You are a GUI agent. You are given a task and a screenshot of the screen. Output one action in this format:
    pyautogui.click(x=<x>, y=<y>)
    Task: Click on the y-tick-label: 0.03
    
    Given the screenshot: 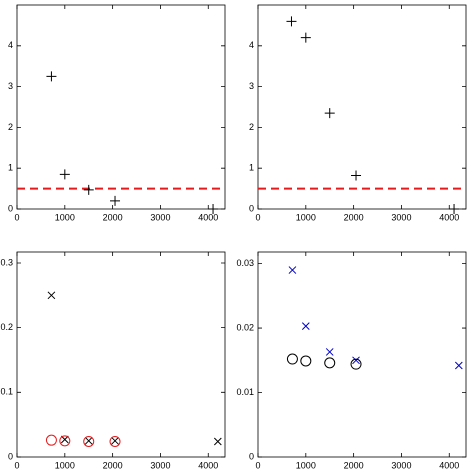 What is the action you would take?
    pyautogui.click(x=245, y=263)
    